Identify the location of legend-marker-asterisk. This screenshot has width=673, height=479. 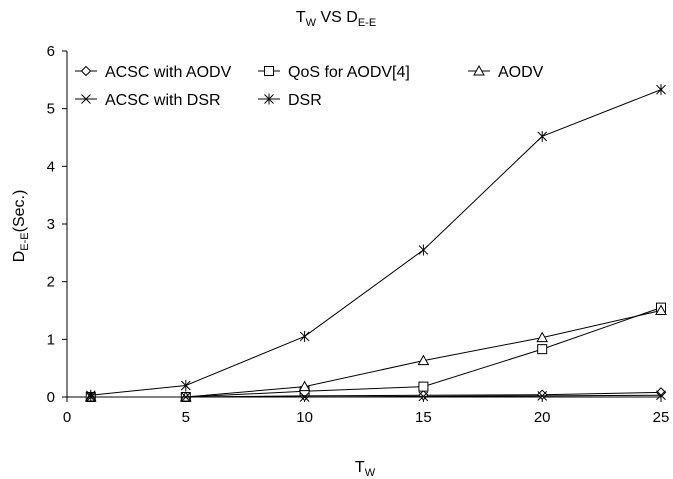
(269, 99).